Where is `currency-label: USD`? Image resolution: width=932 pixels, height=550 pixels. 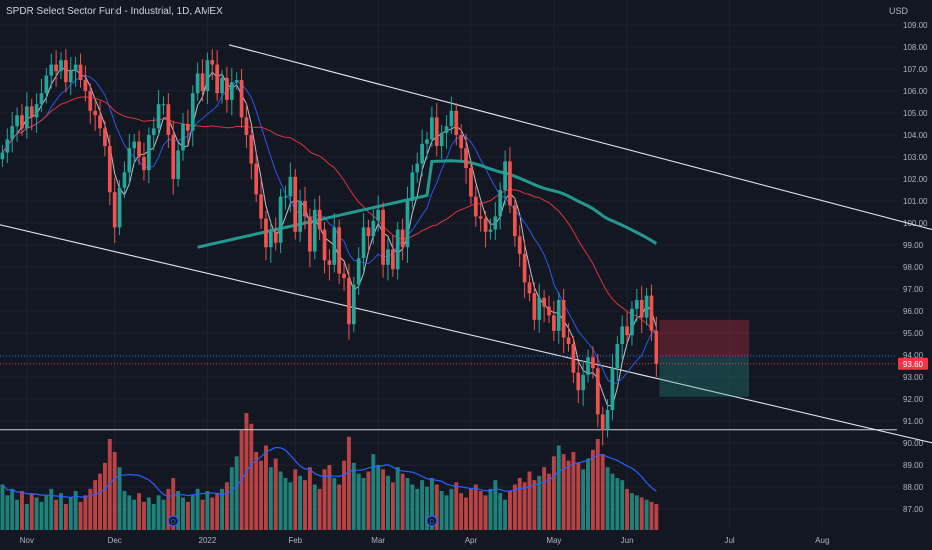 currency-label: USD is located at coordinates (898, 11).